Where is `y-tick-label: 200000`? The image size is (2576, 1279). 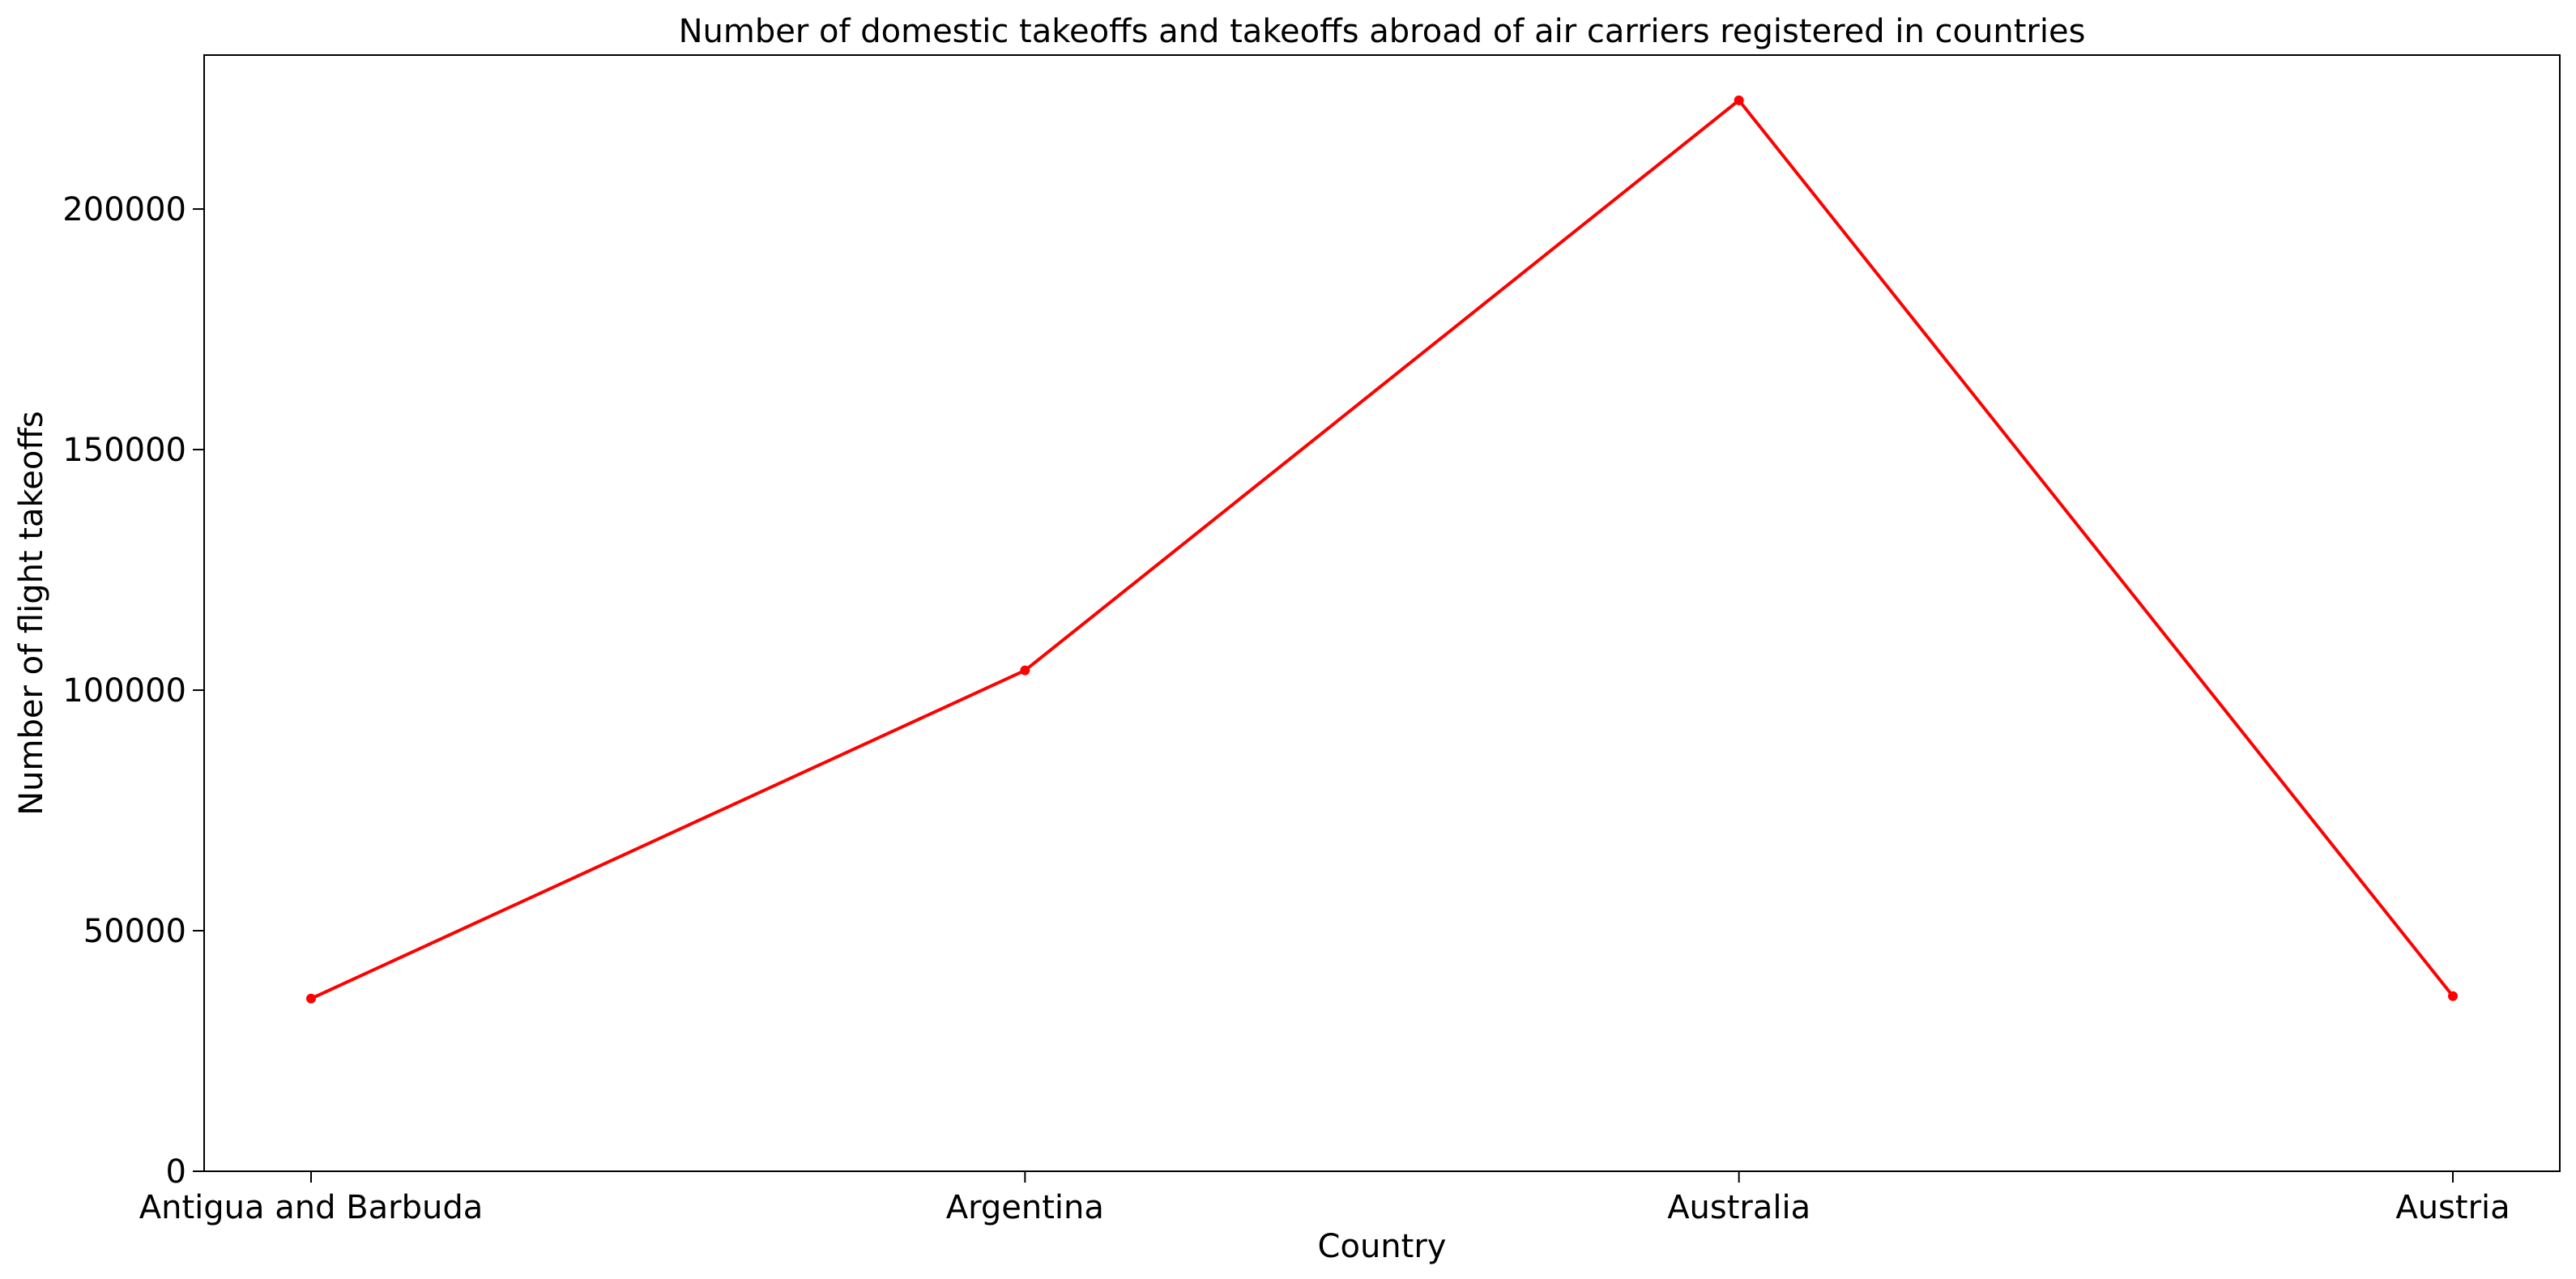
y-tick-label: 200000 is located at coordinates (124, 209).